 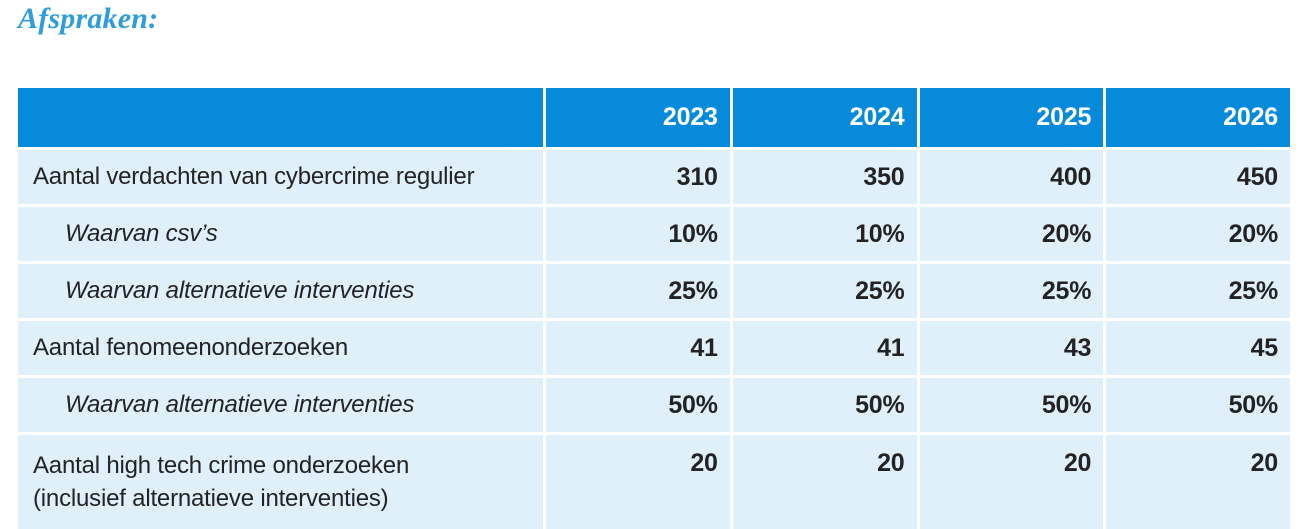 I want to click on row-label-line2: (inclusief alternatieve interventies), so click(x=211, y=498).